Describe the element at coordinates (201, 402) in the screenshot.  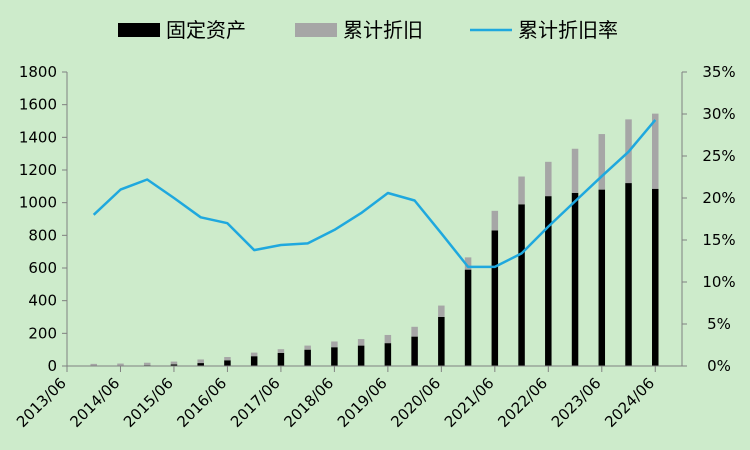
I see `x-tick-label: 2016/06` at that location.